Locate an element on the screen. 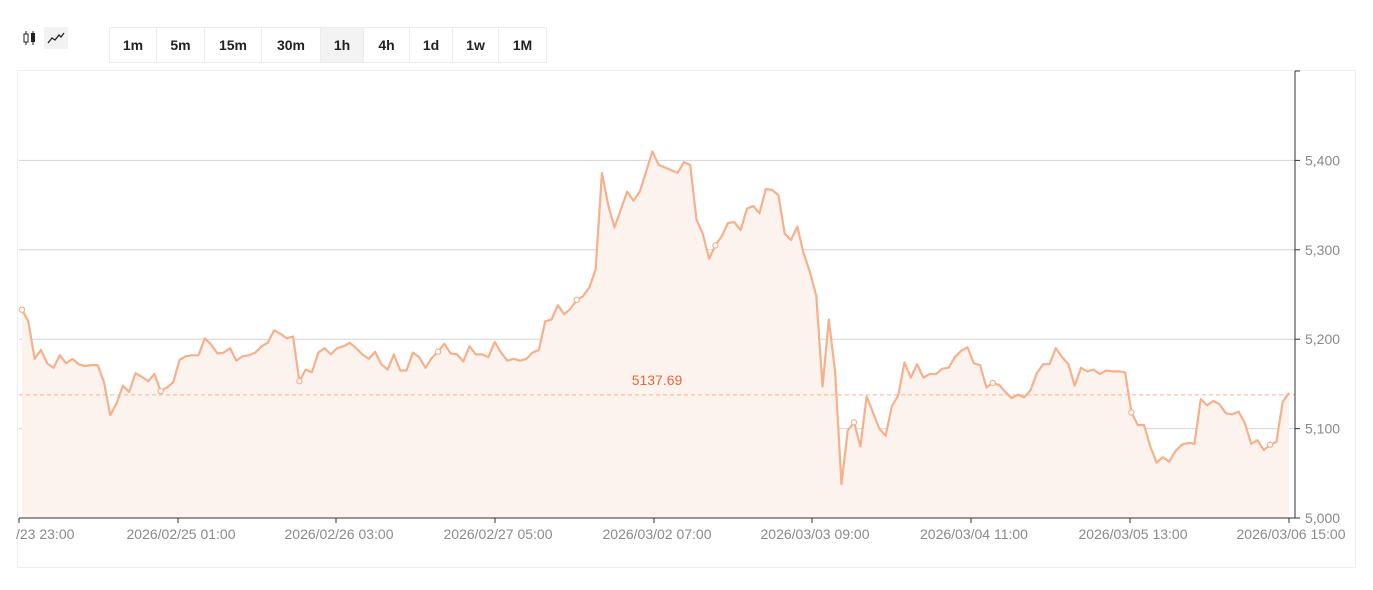  line-chart-toggle is located at coordinates (56, 38).